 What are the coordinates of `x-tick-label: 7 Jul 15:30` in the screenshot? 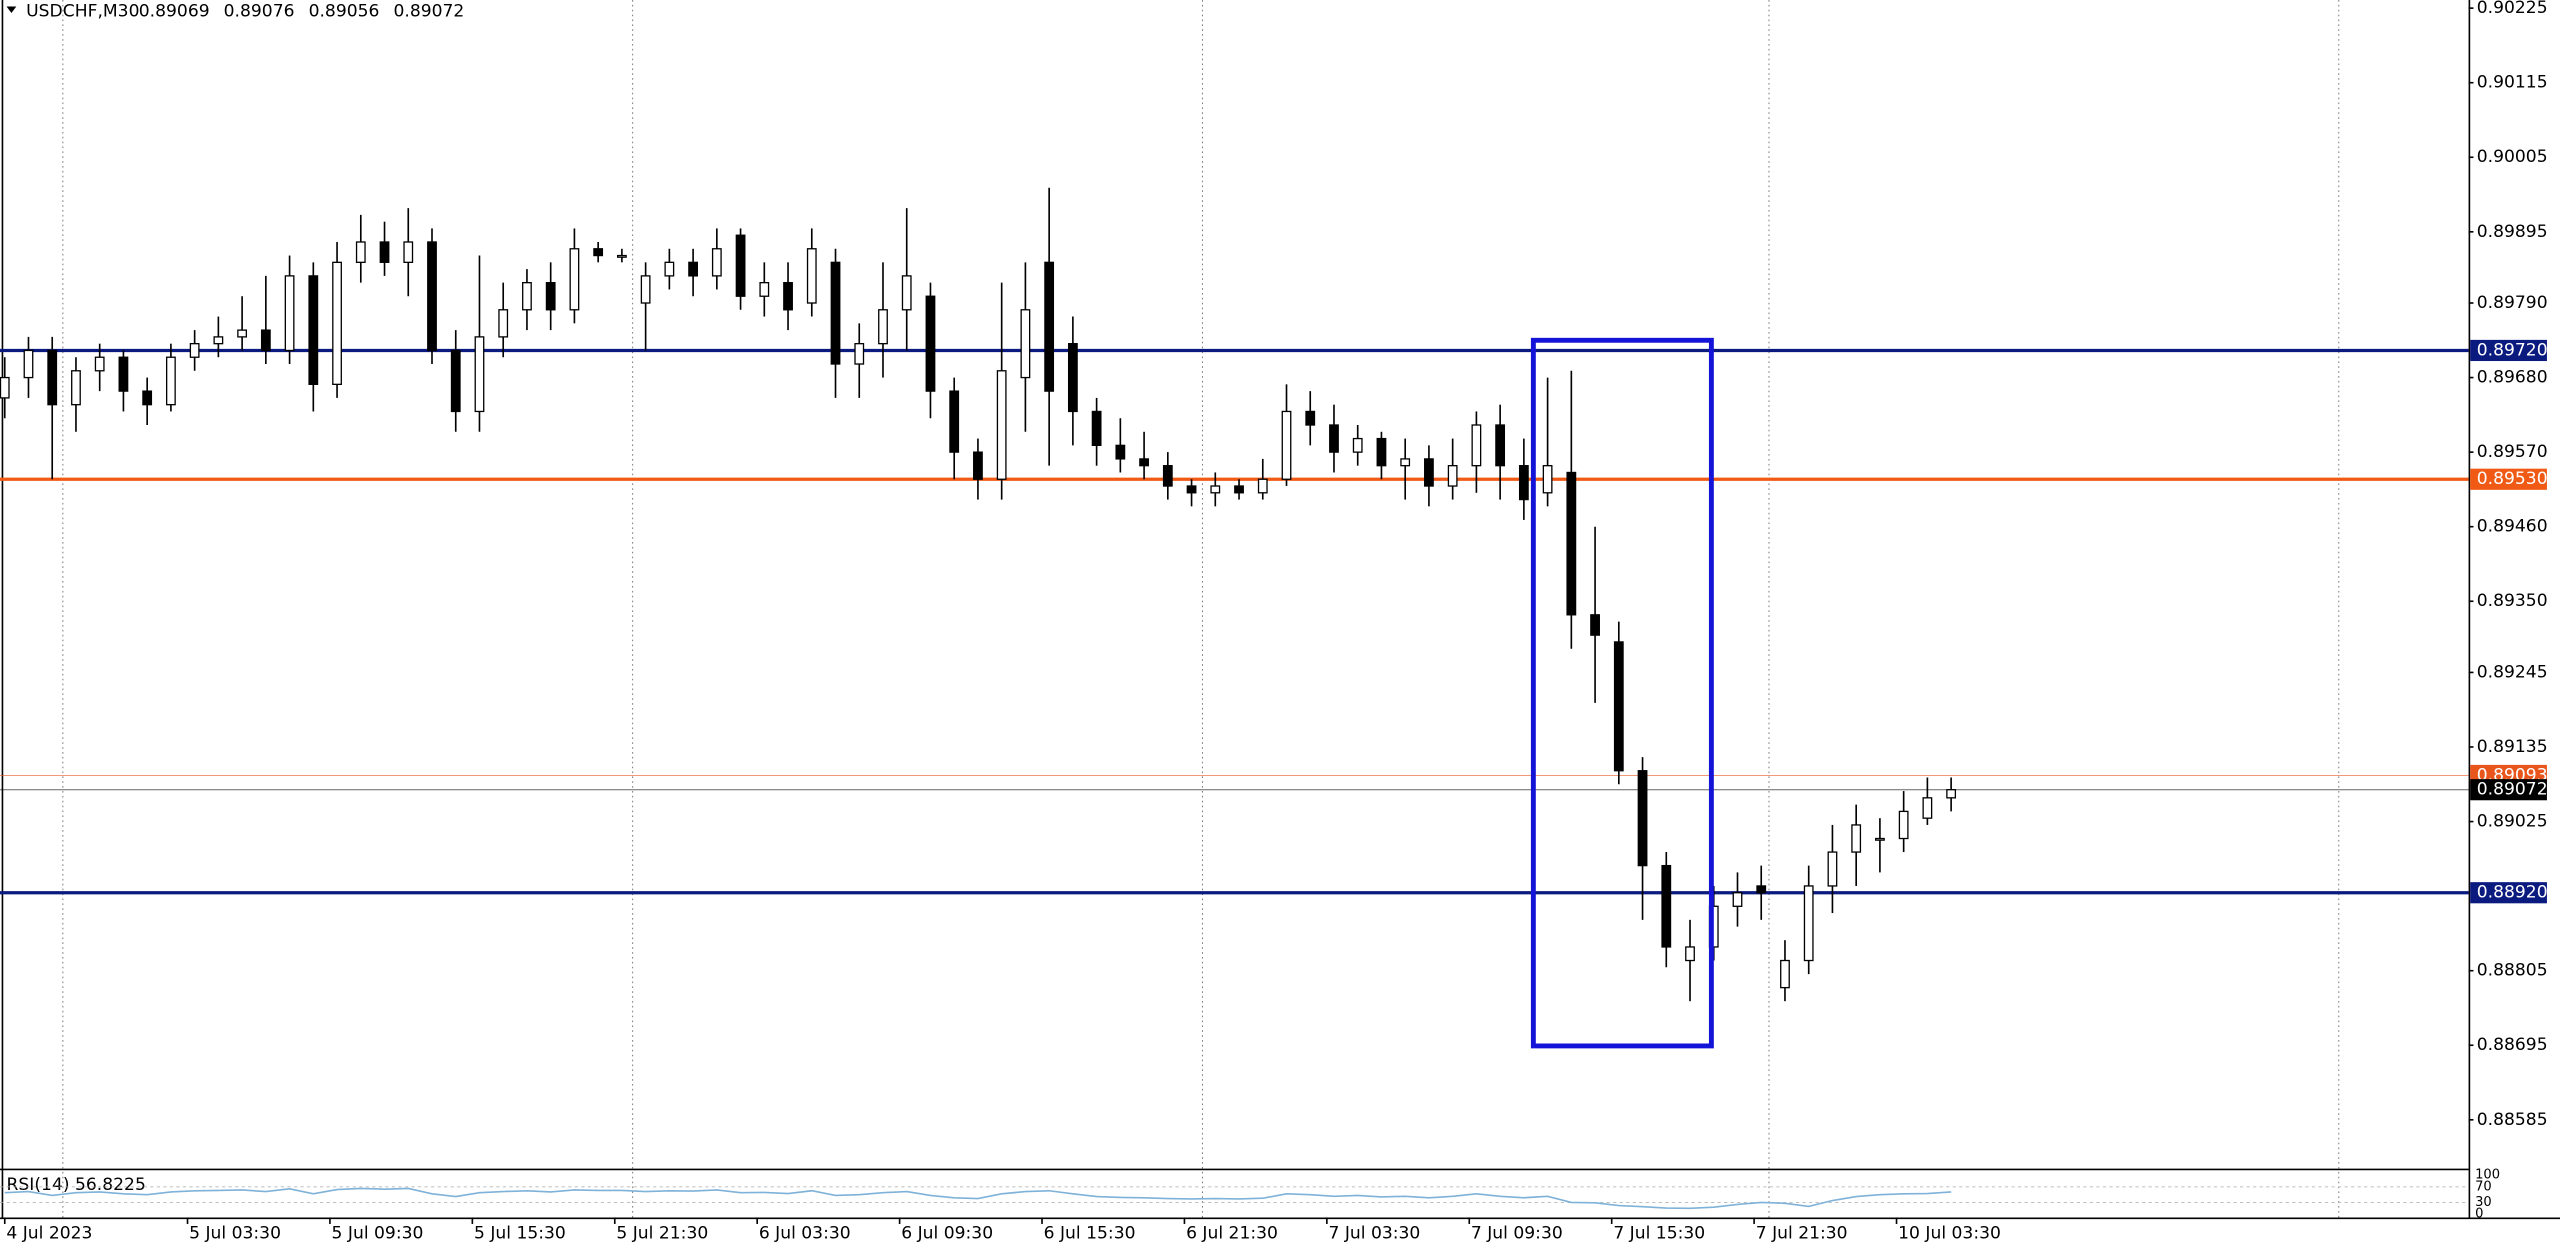 It's located at (1659, 1234).